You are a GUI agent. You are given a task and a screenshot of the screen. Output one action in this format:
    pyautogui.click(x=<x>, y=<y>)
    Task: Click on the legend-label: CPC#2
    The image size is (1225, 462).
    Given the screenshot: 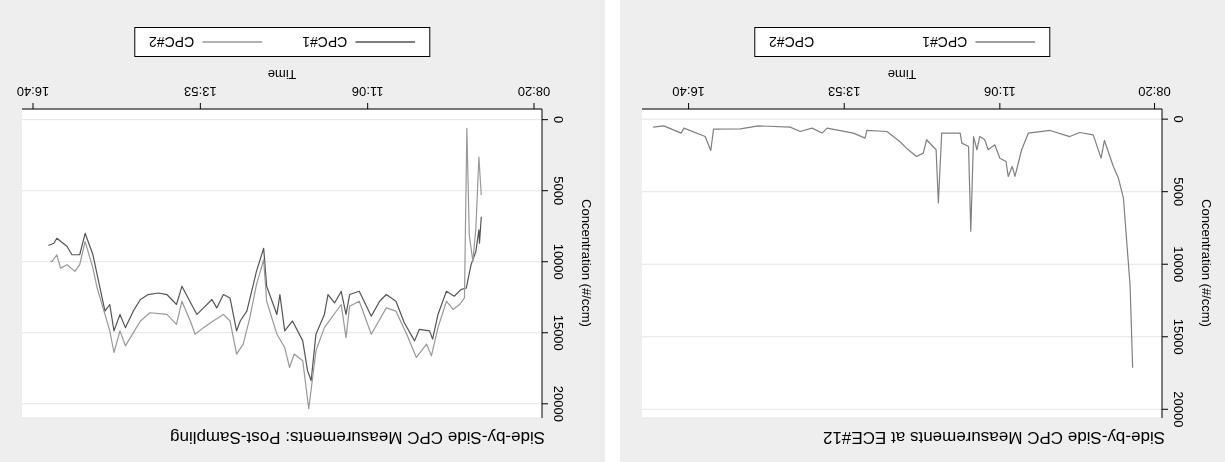 What is the action you would take?
    pyautogui.click(x=171, y=42)
    